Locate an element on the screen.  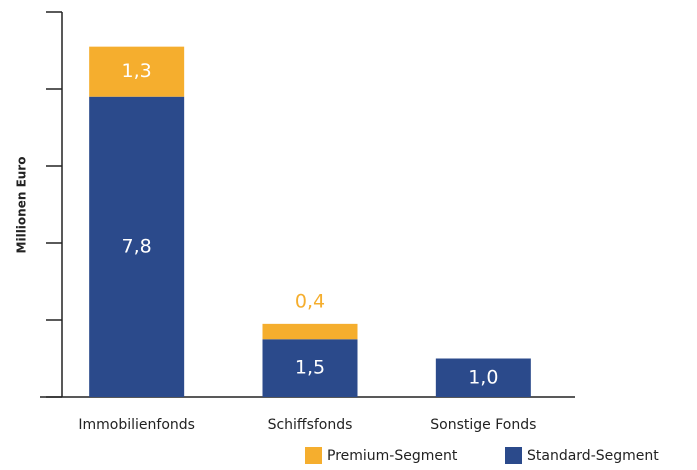
data-label: 1,0 is located at coordinates (483, 377).